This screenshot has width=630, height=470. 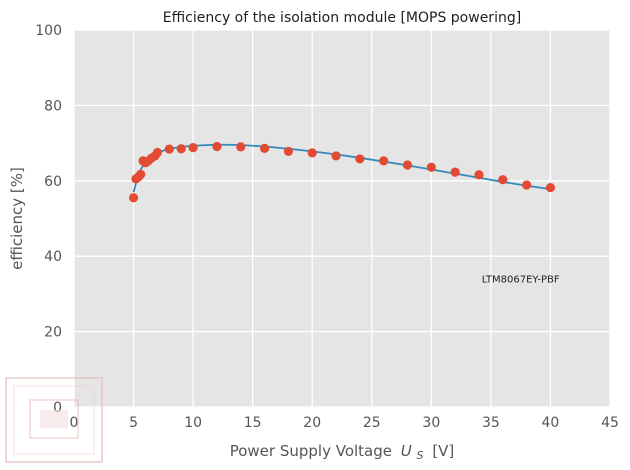 I want to click on x-axis-label-symbol: U, so click(x=406, y=451).